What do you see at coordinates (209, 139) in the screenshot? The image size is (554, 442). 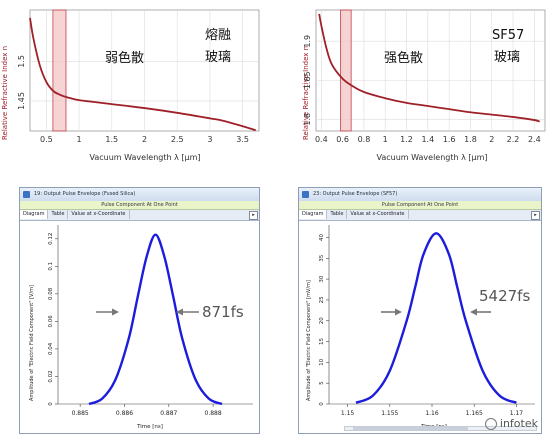 I see `x-tick-label: 3` at bounding box center [209, 139].